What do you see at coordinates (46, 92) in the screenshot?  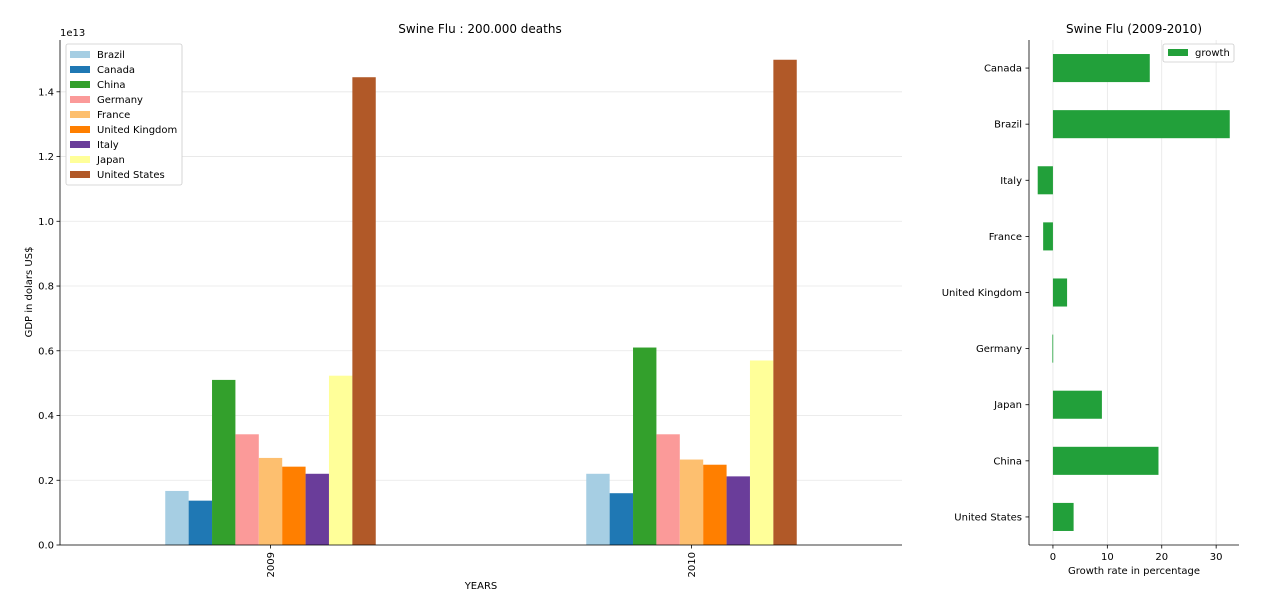 I see `gdp-y-tick-label: 1.4` at bounding box center [46, 92].